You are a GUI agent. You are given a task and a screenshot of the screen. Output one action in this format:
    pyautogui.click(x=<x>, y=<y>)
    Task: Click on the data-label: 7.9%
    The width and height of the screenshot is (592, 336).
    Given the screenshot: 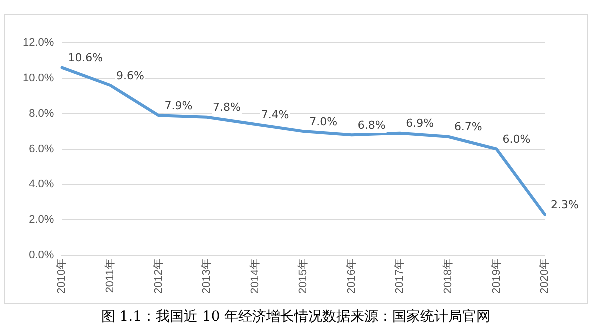 What is the action you would take?
    pyautogui.click(x=178, y=105)
    